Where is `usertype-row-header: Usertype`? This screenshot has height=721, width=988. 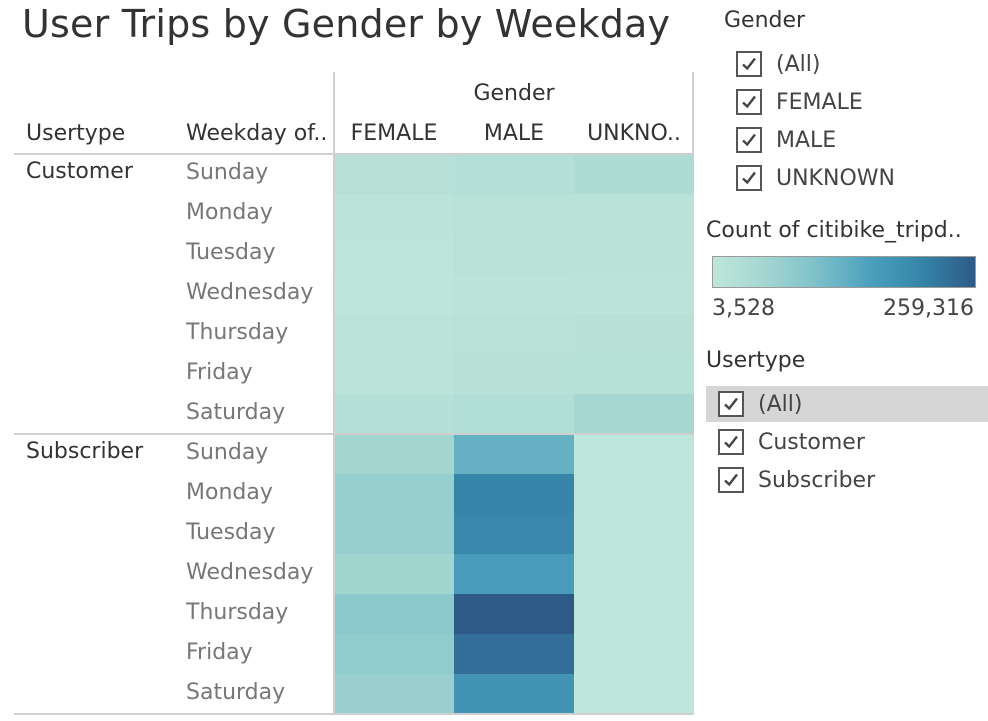
usertype-row-header: Usertype is located at coordinates (76, 133).